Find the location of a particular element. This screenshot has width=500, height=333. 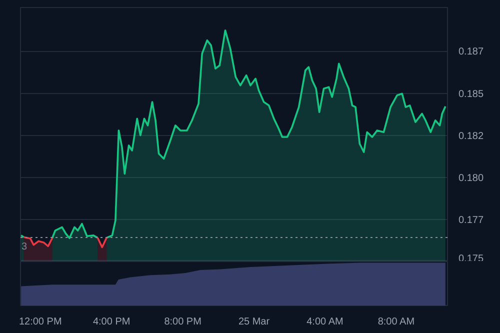

y-tick-label: 0.187 is located at coordinates (471, 52).